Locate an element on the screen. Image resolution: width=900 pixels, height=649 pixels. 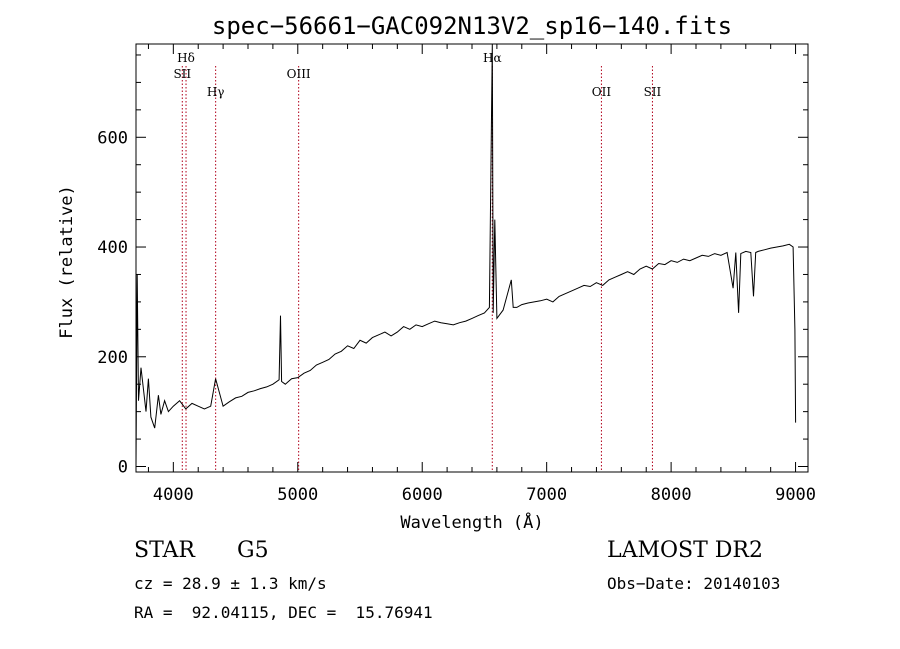
x-tick-label: 5000 is located at coordinates (297, 495).